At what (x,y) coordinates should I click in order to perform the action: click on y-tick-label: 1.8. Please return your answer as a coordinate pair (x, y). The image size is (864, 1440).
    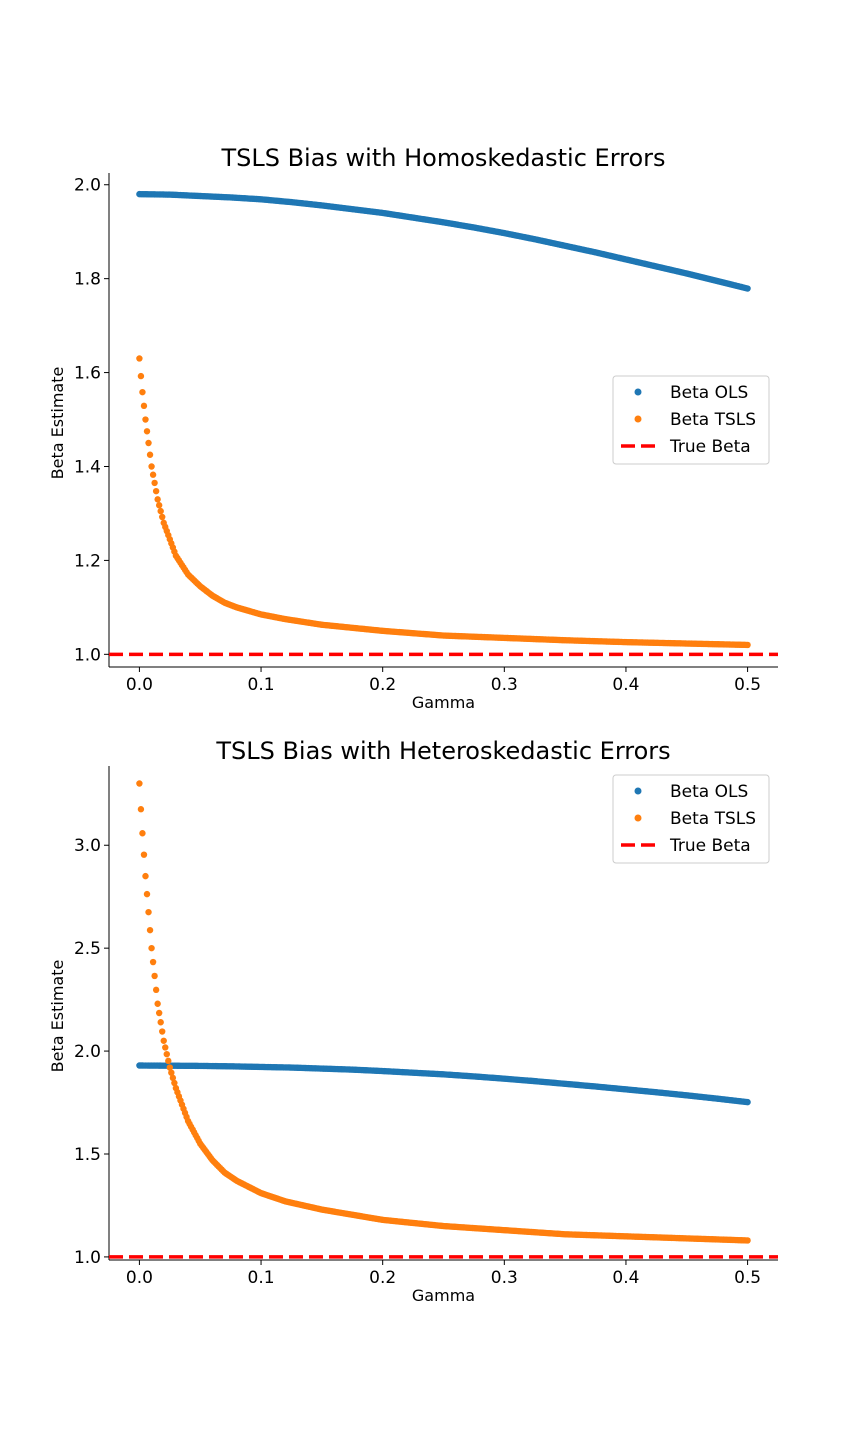
    Looking at the image, I should click on (87, 280).